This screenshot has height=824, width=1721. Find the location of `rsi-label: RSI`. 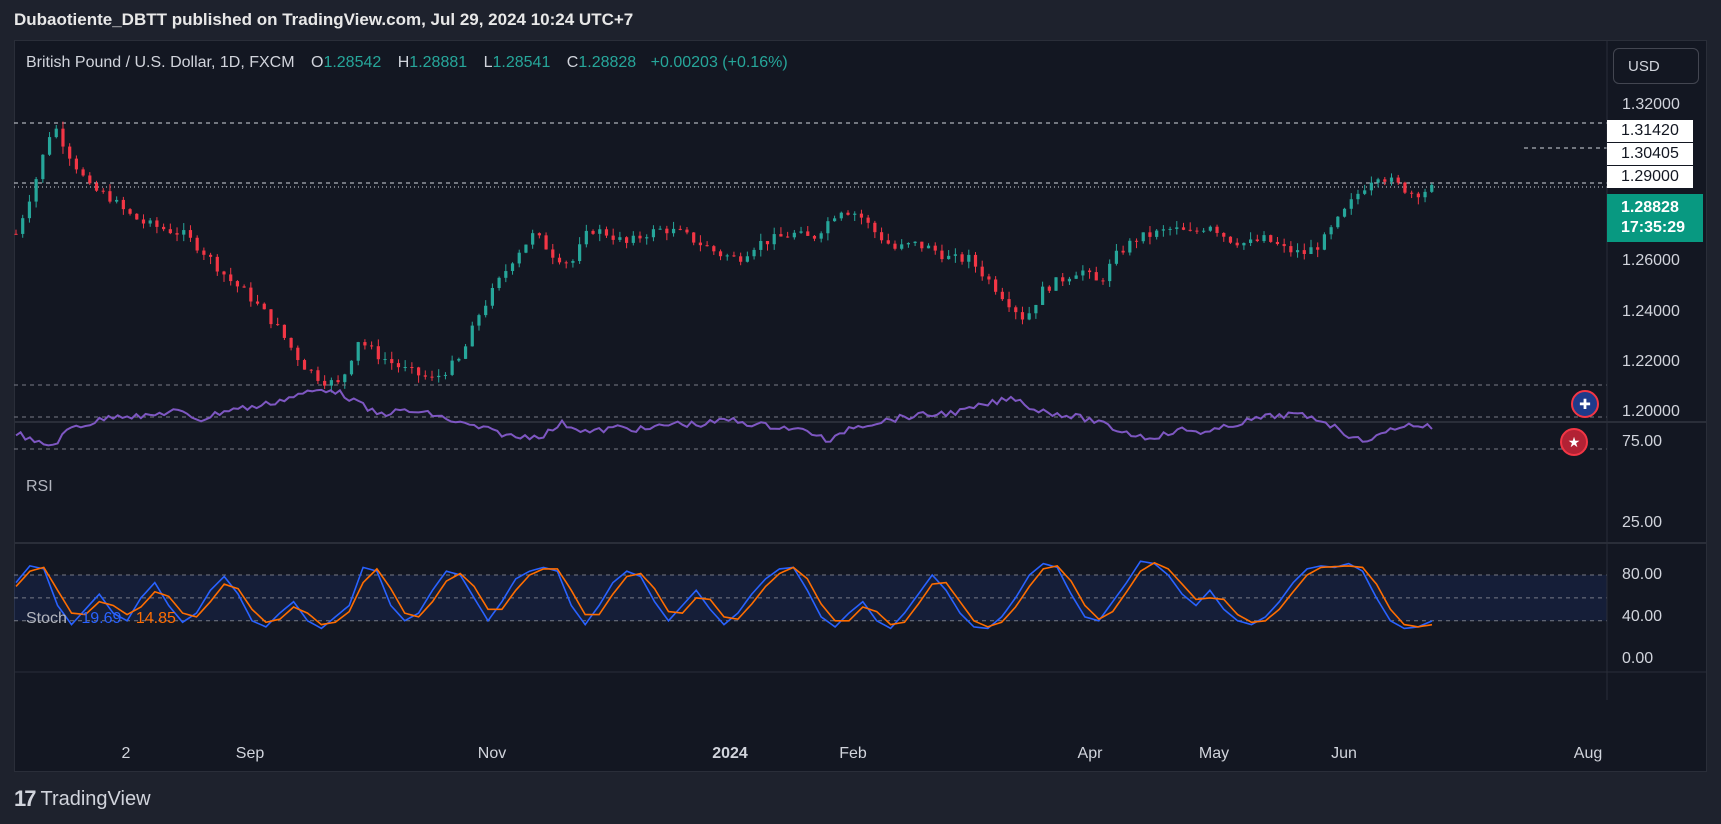

rsi-label: RSI is located at coordinates (39, 486).